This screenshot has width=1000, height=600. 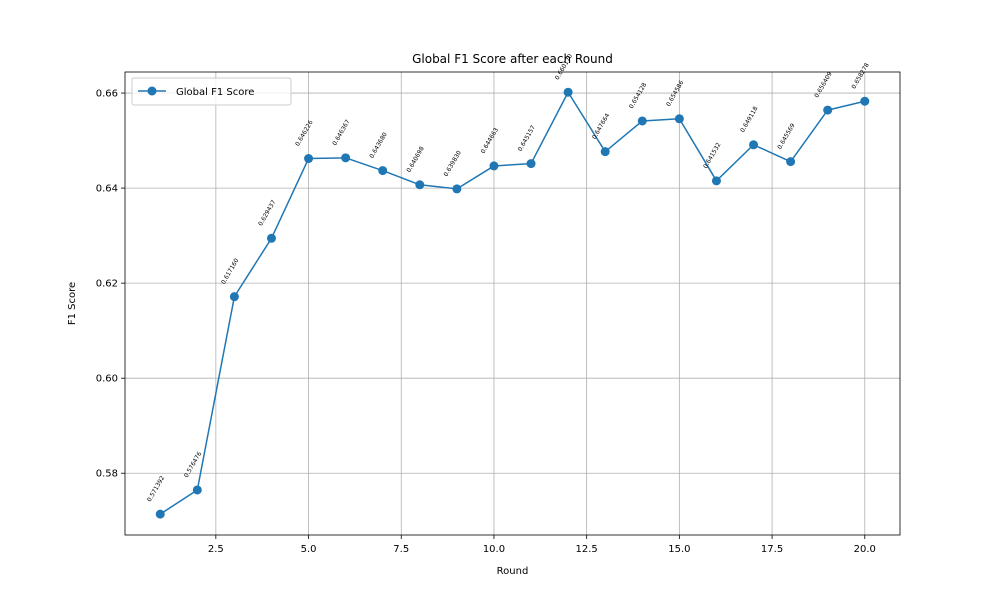 What do you see at coordinates (215, 92) in the screenshot?
I see `legend-entry-label: Global F1 Score` at bounding box center [215, 92].